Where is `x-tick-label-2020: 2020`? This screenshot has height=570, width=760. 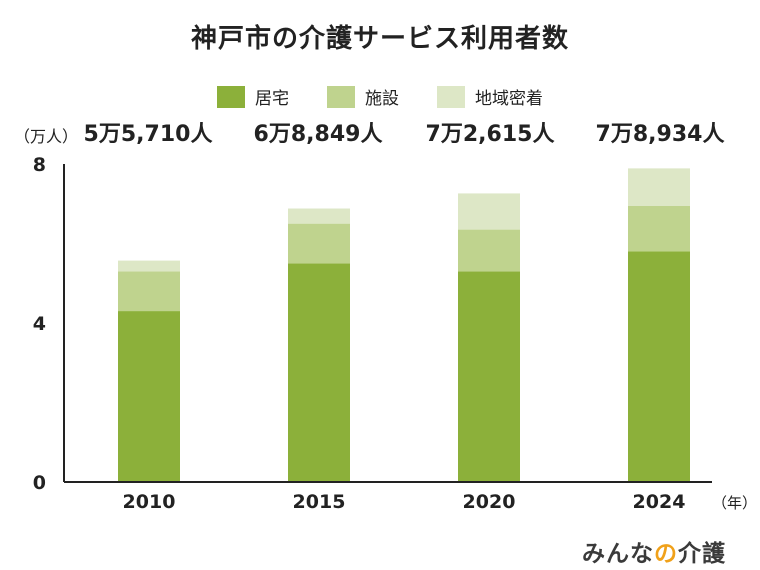
x-tick-label-2020: 2020 is located at coordinates (489, 502).